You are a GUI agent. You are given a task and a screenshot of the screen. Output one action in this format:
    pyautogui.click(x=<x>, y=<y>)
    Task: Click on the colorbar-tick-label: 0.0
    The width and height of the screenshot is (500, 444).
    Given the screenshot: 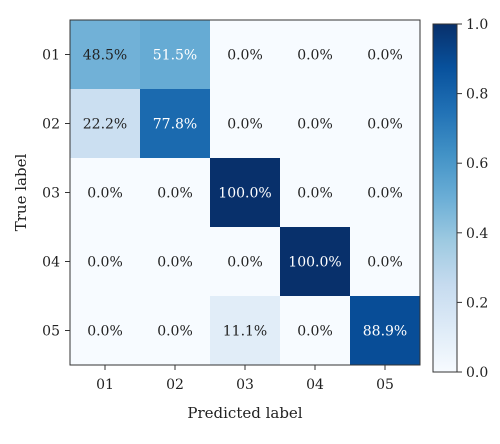 What is the action you would take?
    pyautogui.click(x=477, y=373)
    